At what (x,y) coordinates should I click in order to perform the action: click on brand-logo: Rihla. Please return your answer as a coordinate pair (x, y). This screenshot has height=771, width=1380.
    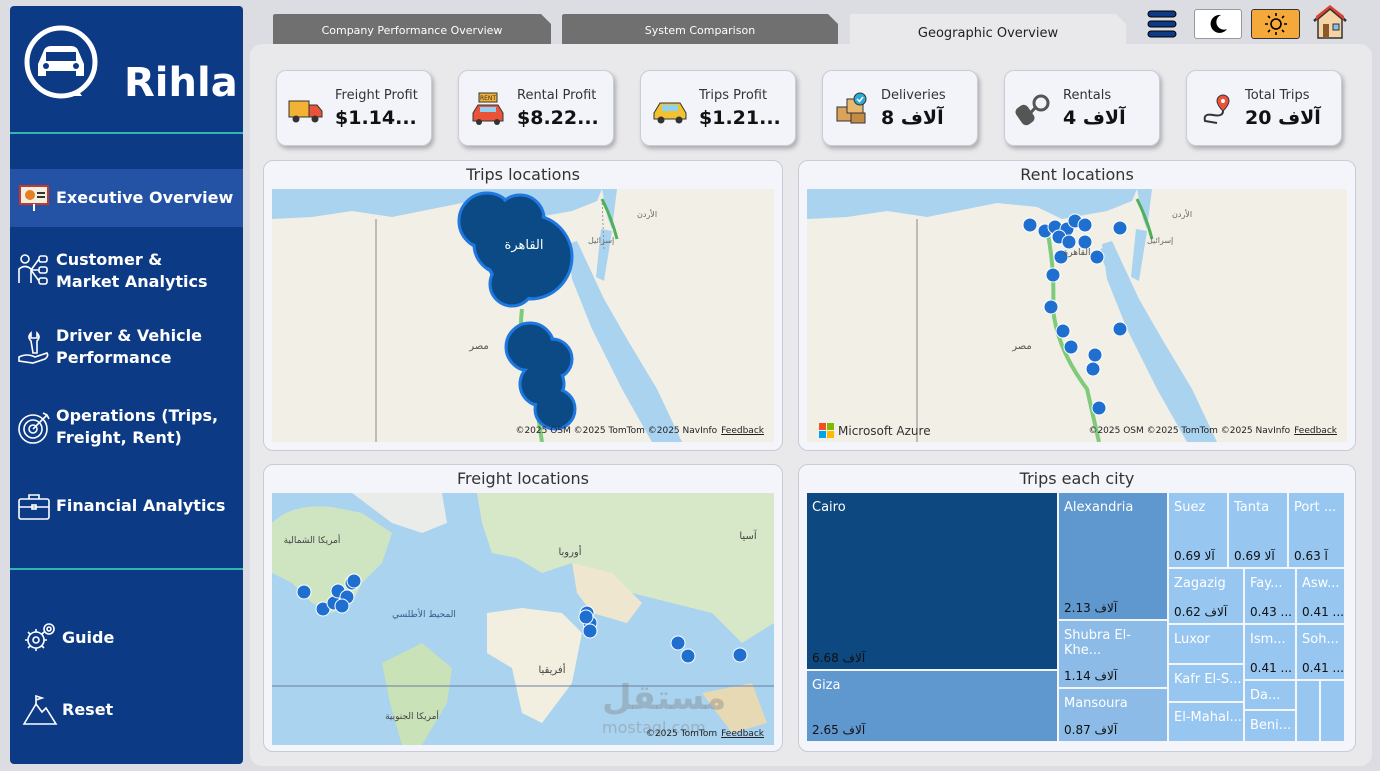
    Looking at the image, I should click on (131, 72).